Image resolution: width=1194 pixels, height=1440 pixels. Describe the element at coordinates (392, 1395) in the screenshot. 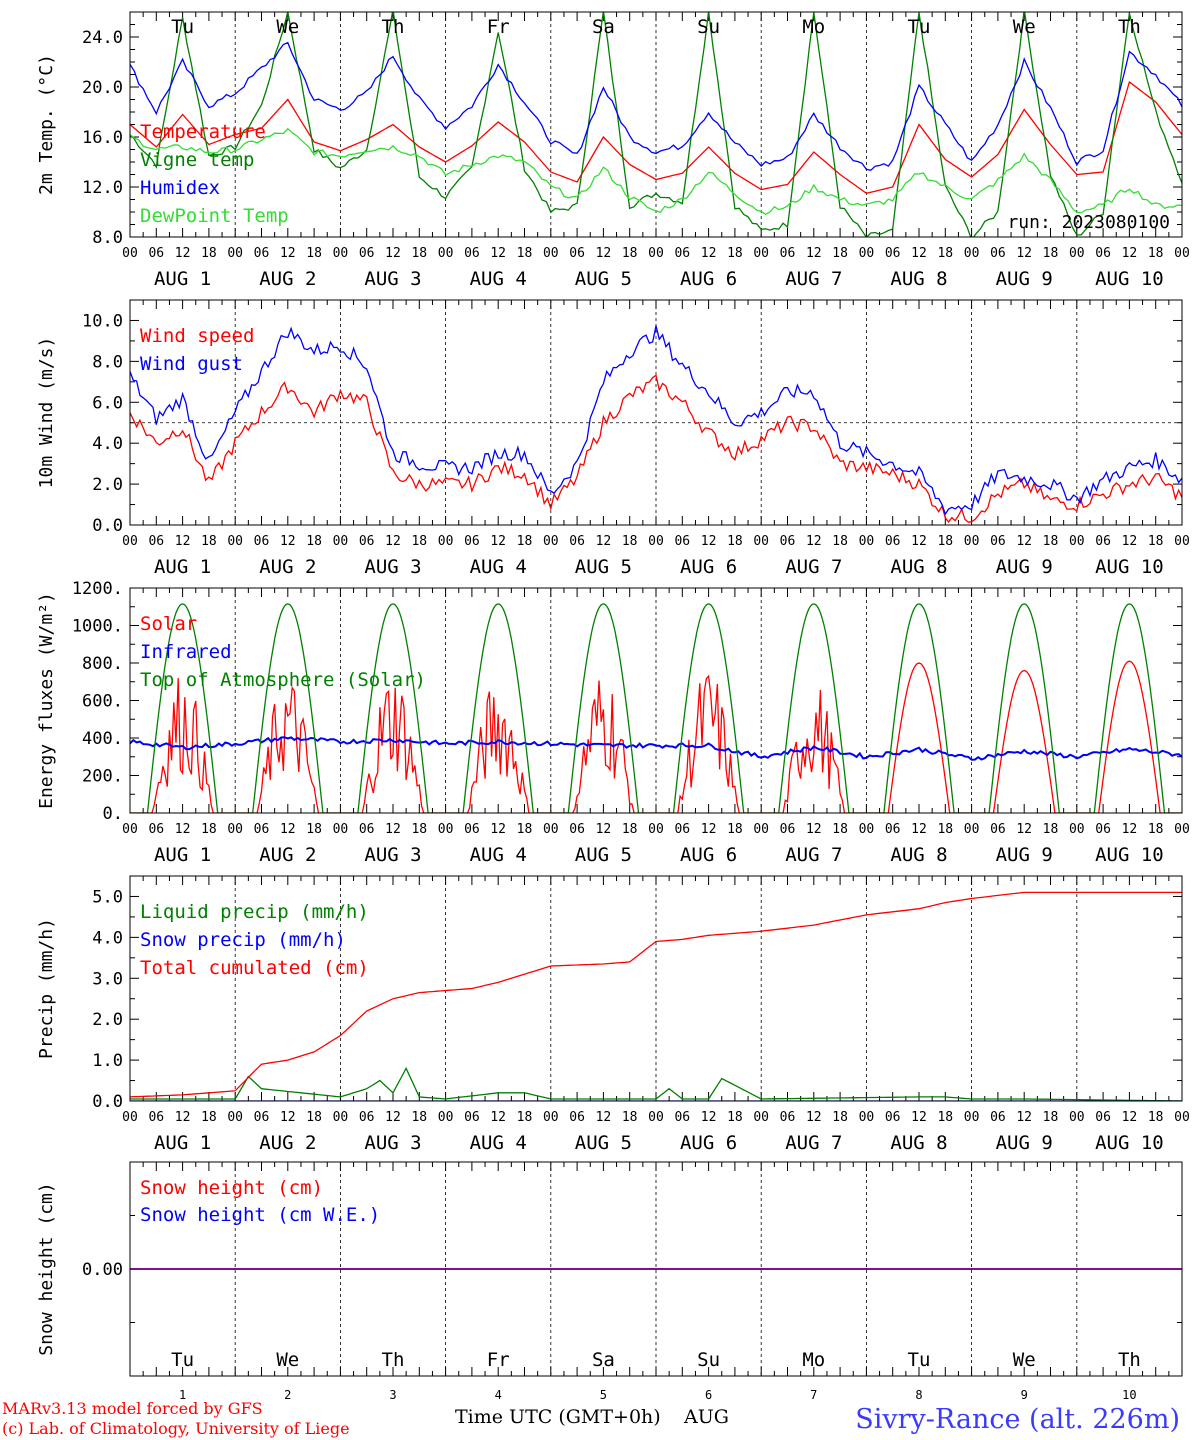

I see `day-number-label: 3` at that location.